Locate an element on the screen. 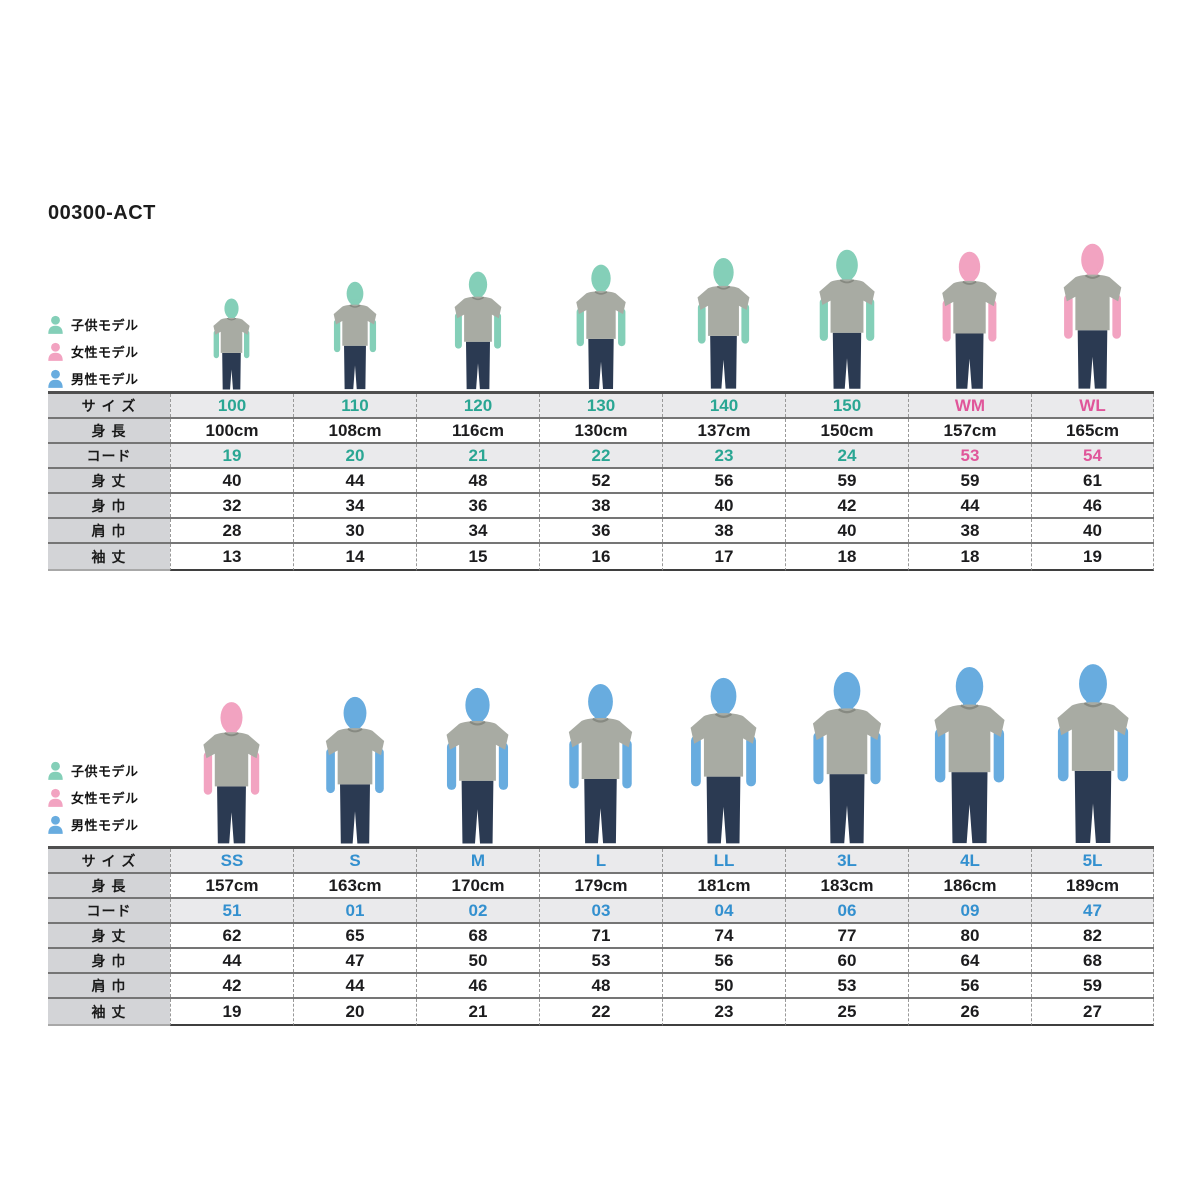 The width and height of the screenshot is (1200, 1204). cell-sleeve-120: 15 is located at coordinates (477, 557).